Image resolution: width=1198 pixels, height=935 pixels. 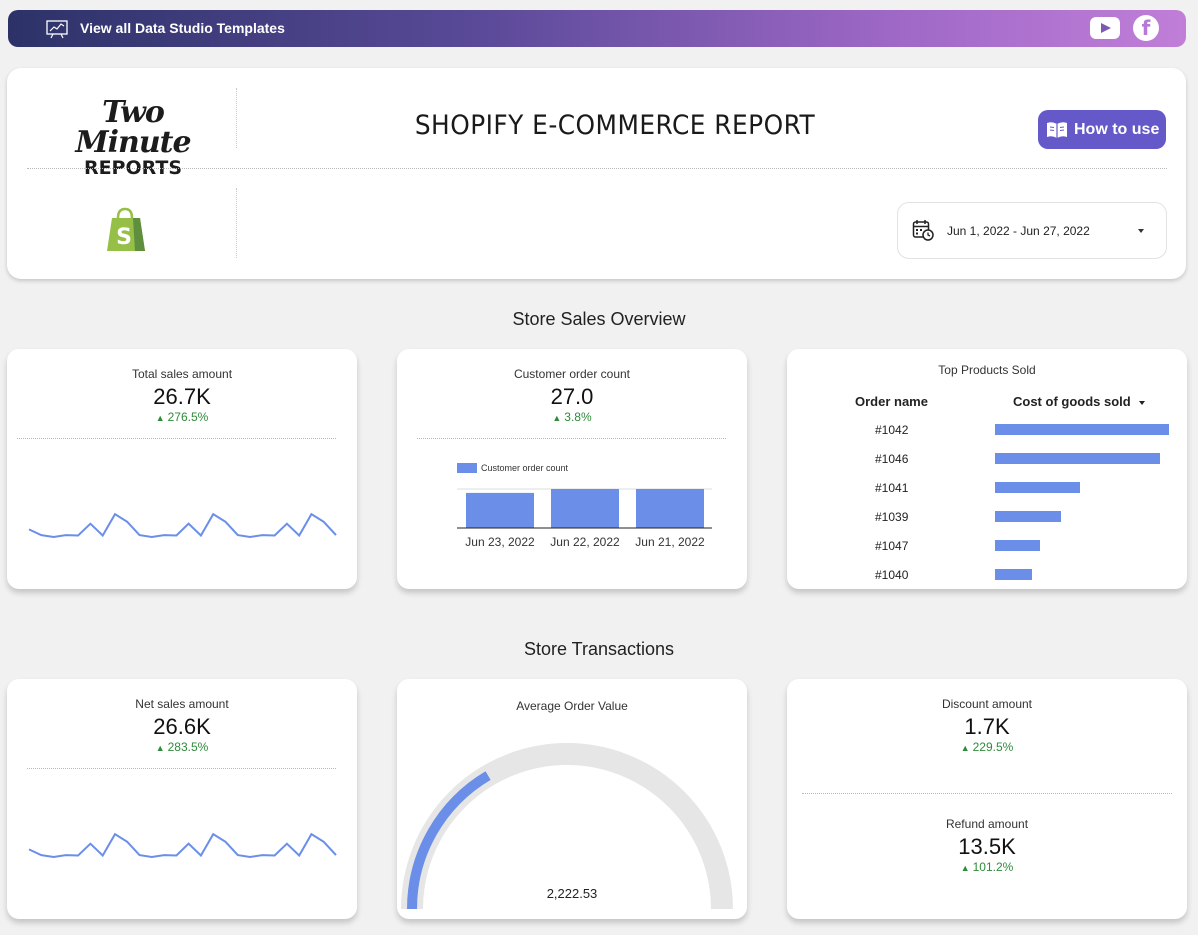 I want to click on total-sales-scorecard: Total sales amount 26.7K ▲ 276.5%, so click(x=182, y=469).